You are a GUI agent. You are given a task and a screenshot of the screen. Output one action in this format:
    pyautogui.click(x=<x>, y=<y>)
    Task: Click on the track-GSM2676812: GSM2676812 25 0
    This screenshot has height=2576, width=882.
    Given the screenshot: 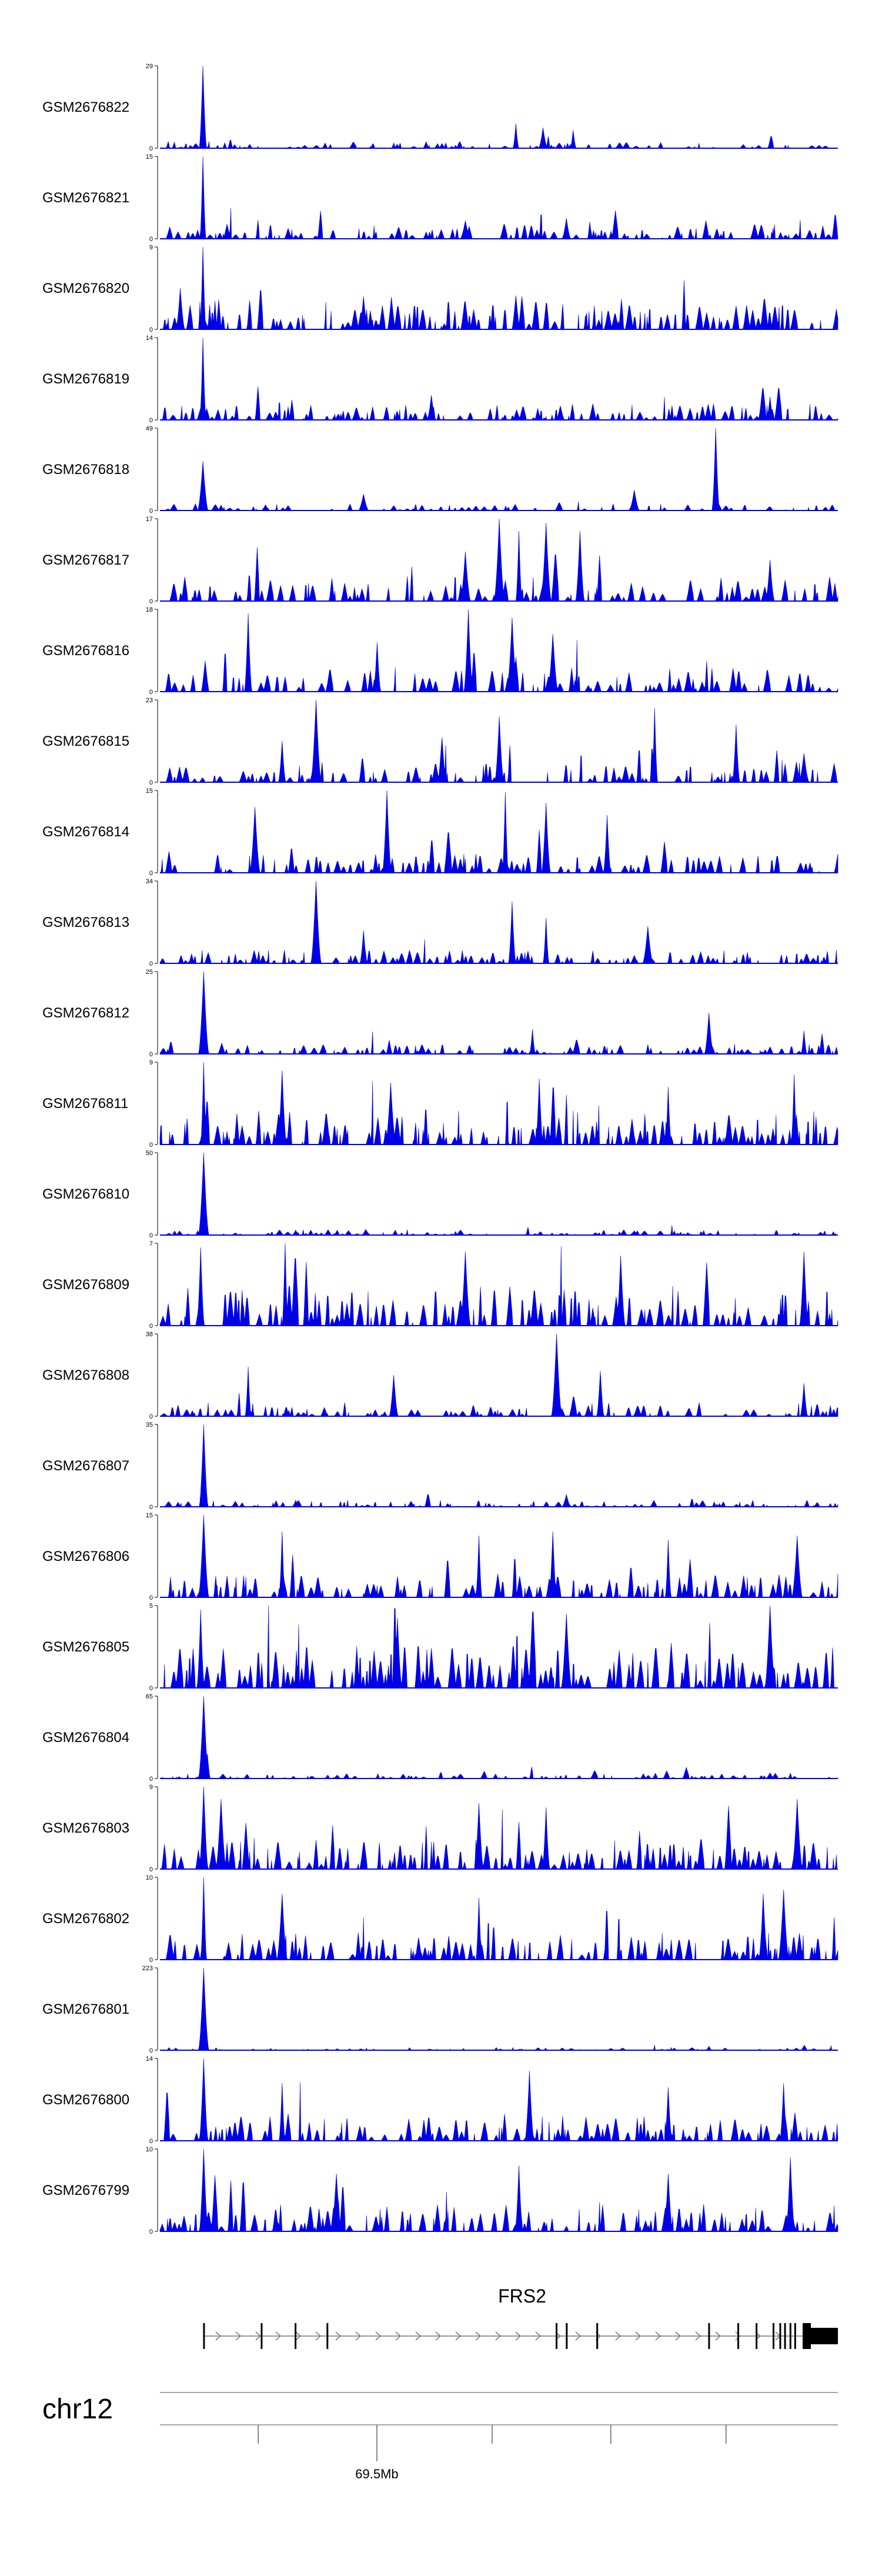 What is the action you would take?
    pyautogui.click(x=440, y=1013)
    